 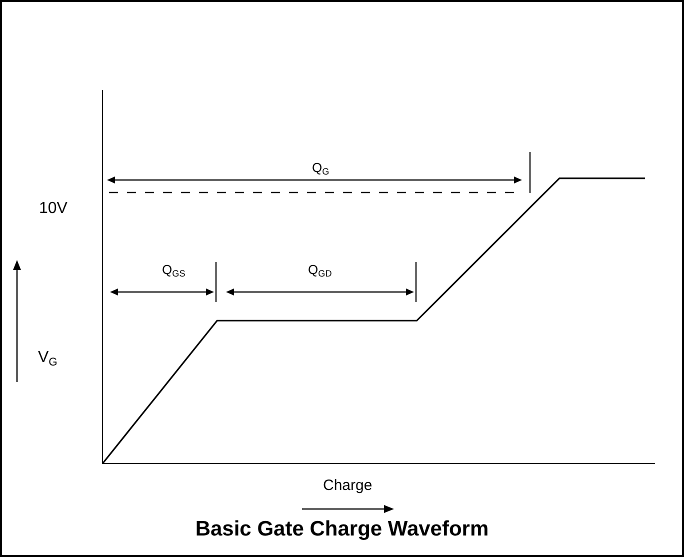 What do you see at coordinates (347, 485) in the screenshot?
I see `x-axis-title: Charge` at bounding box center [347, 485].